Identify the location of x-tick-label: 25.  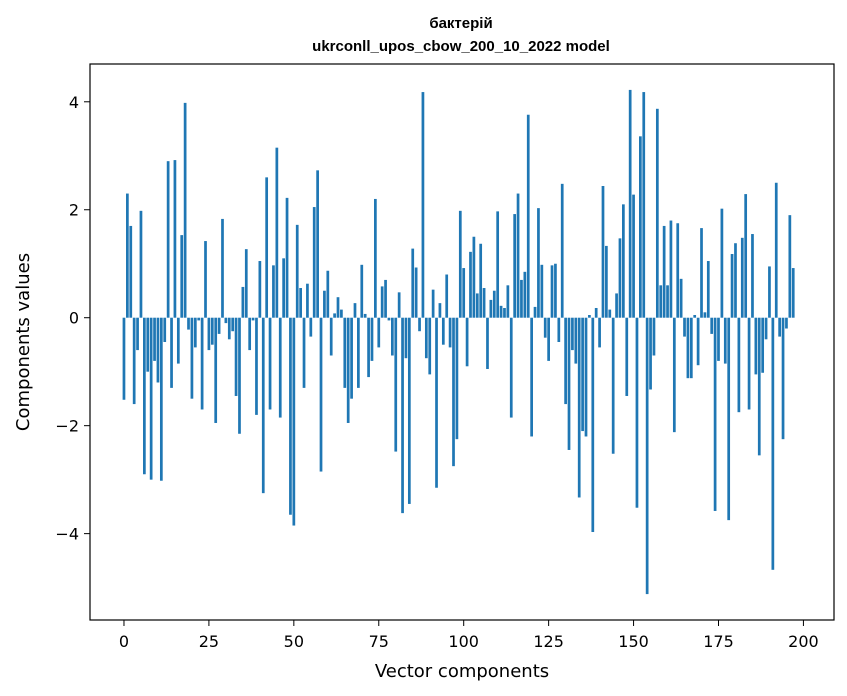
(209, 641).